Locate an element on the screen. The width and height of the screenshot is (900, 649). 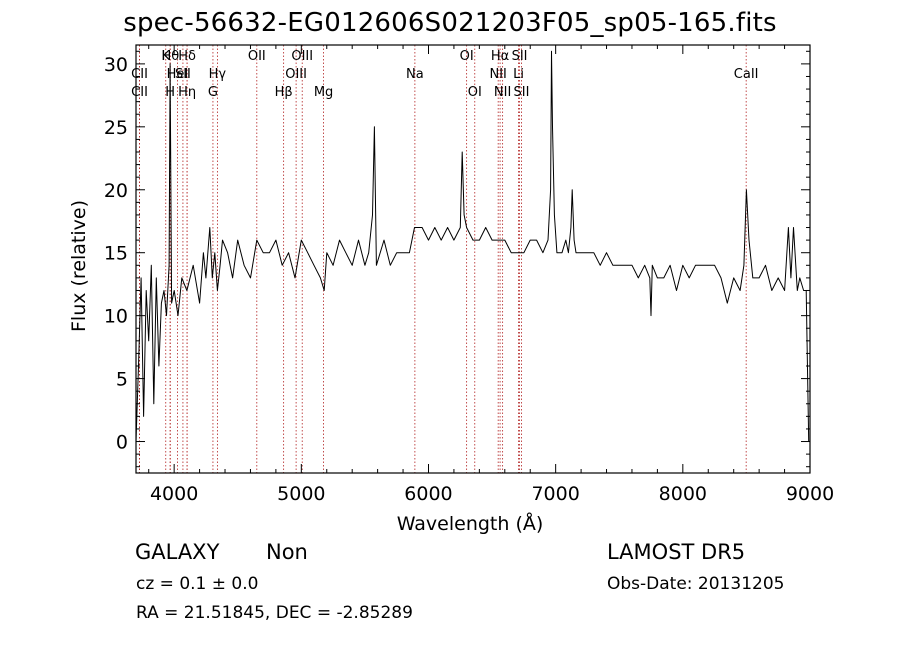
line-label: CaII is located at coordinates (746, 74).